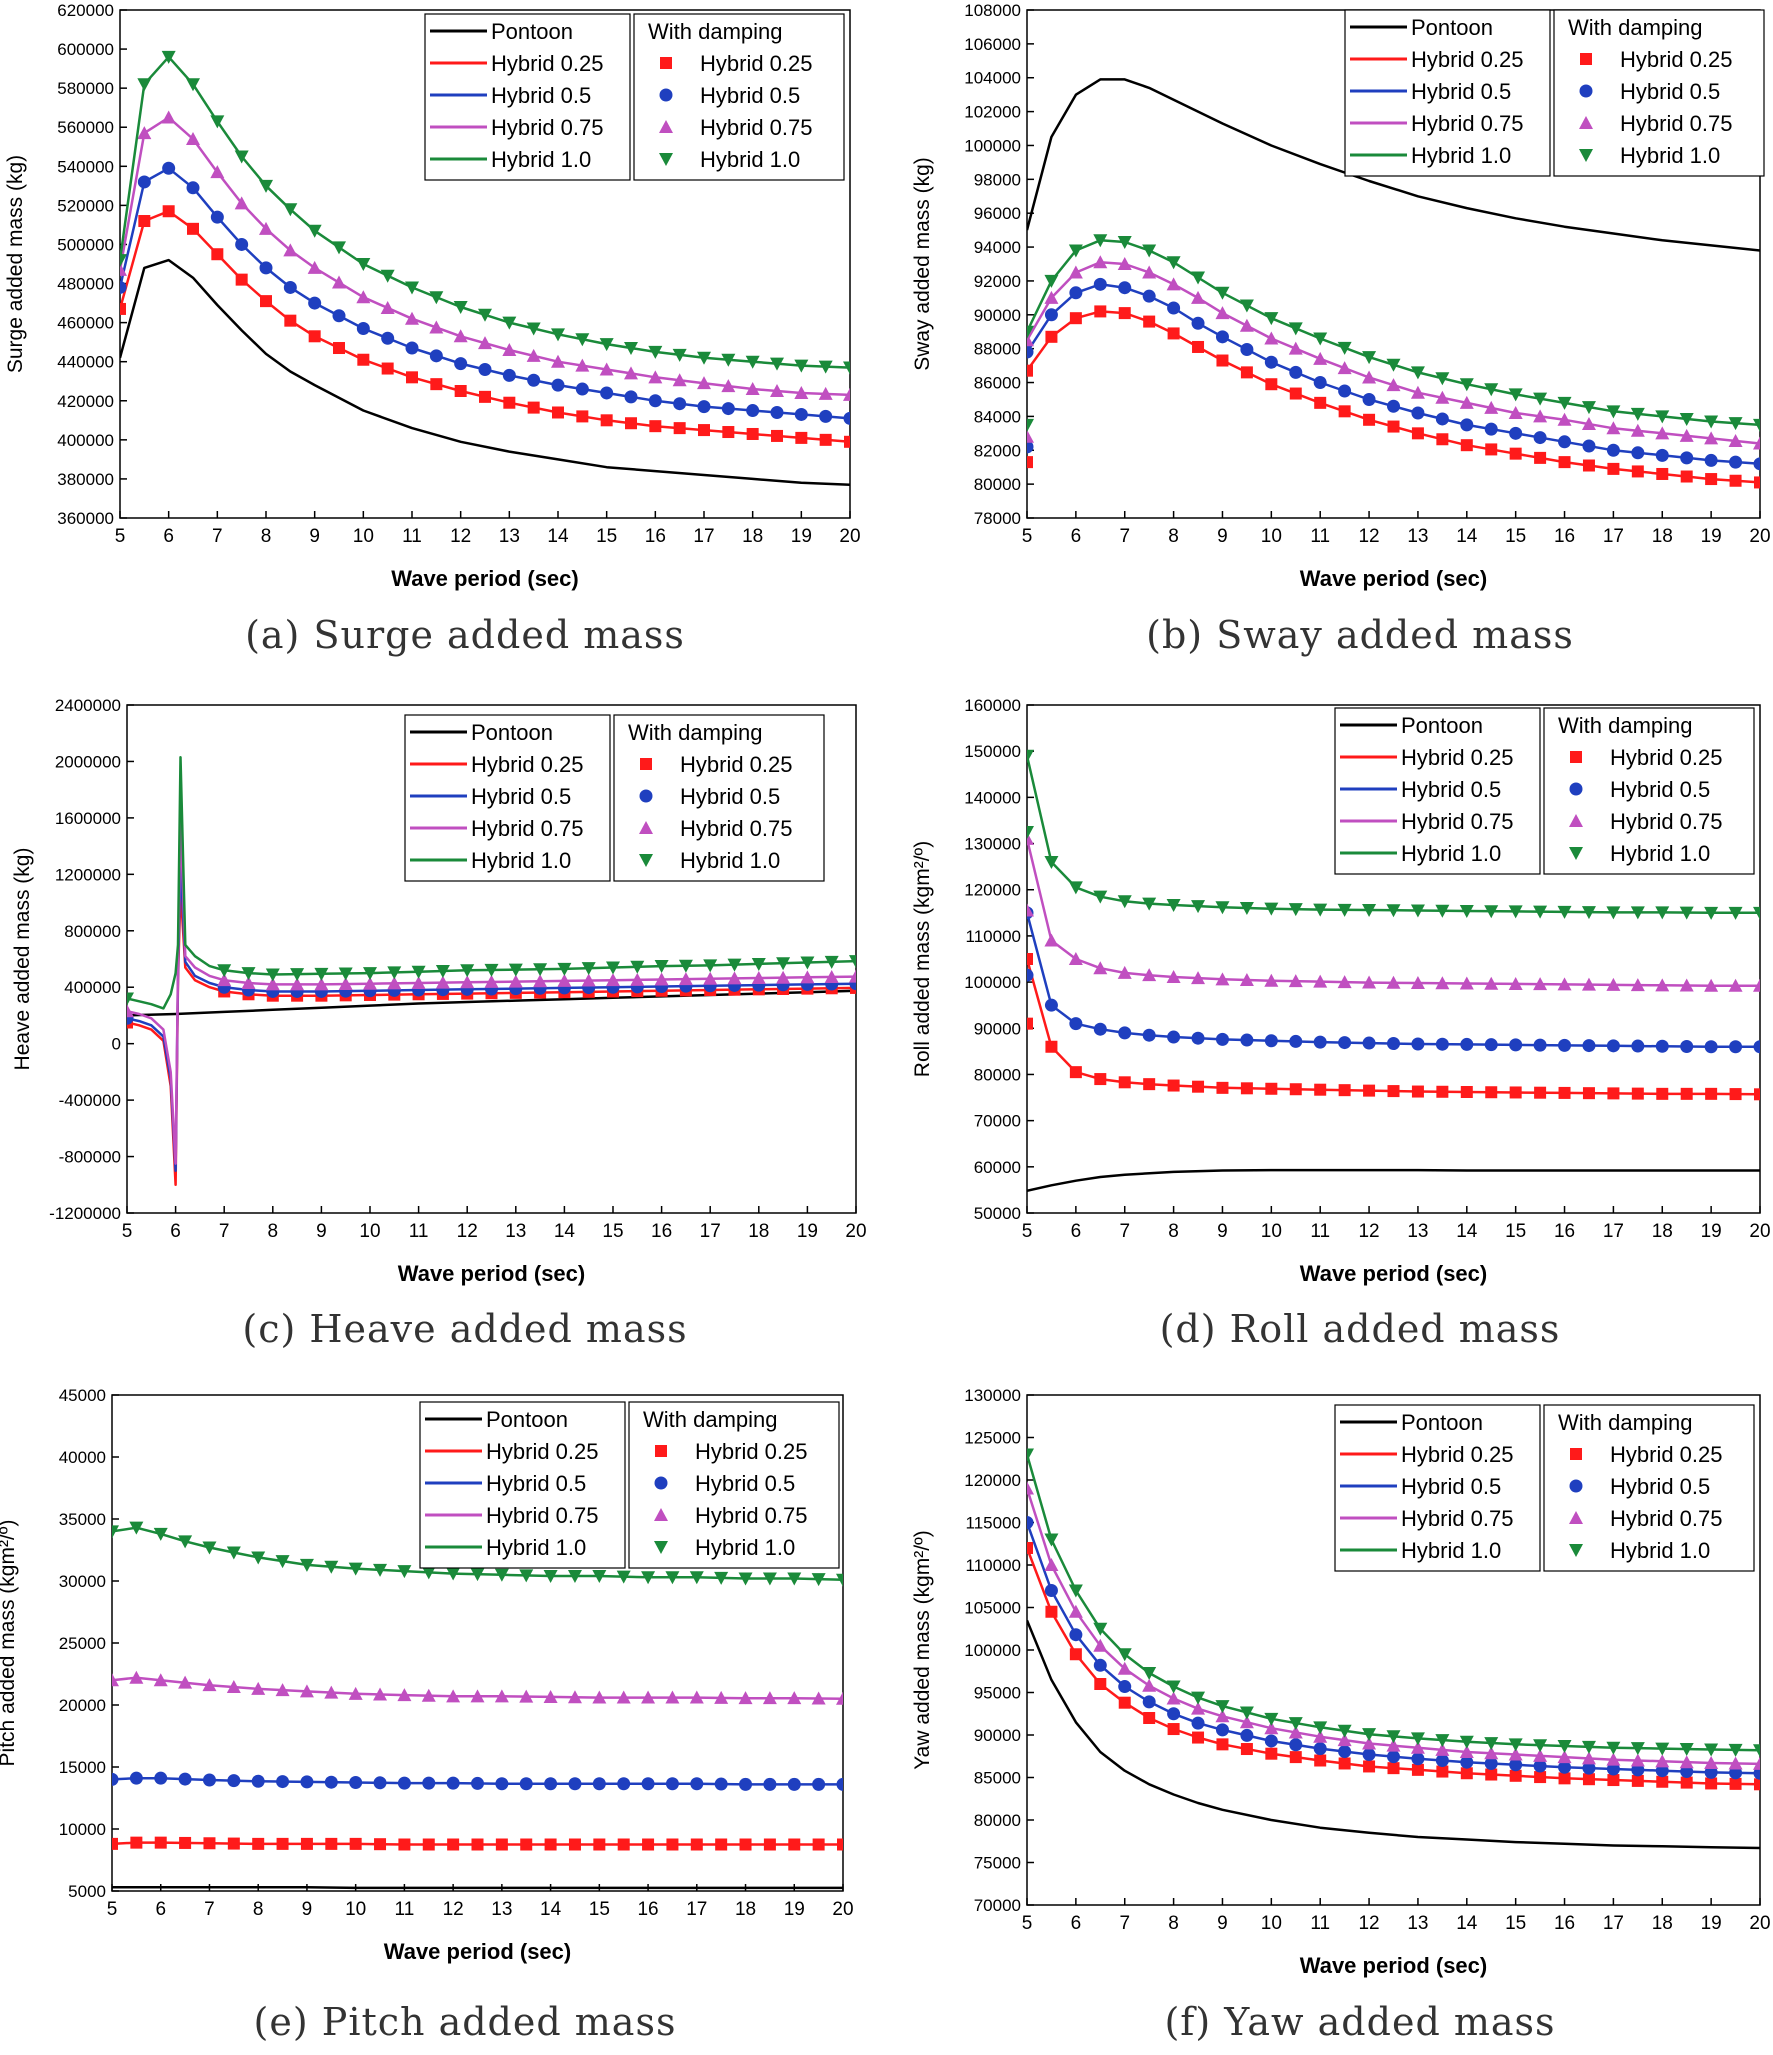 The height and width of the screenshot is (2055, 1773). I want to click on x-tick-label: 7, so click(209, 1909).